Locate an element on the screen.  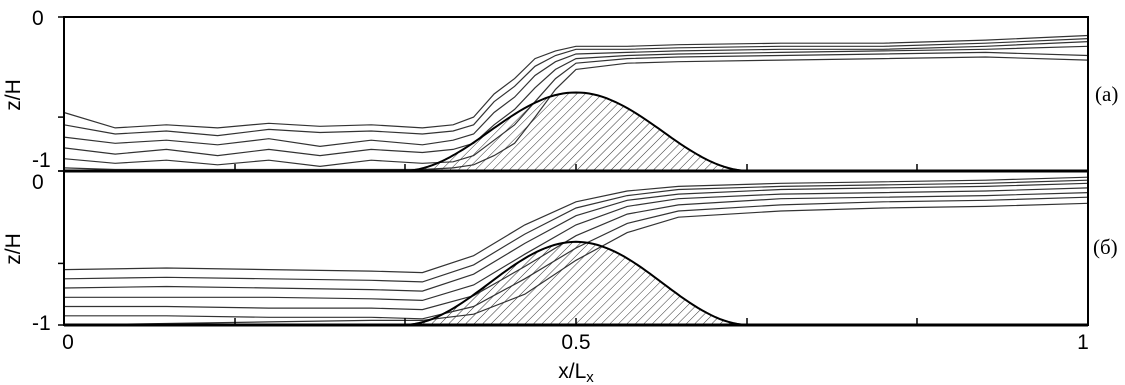
panel-a-label: (a) is located at coordinates (1106, 94).